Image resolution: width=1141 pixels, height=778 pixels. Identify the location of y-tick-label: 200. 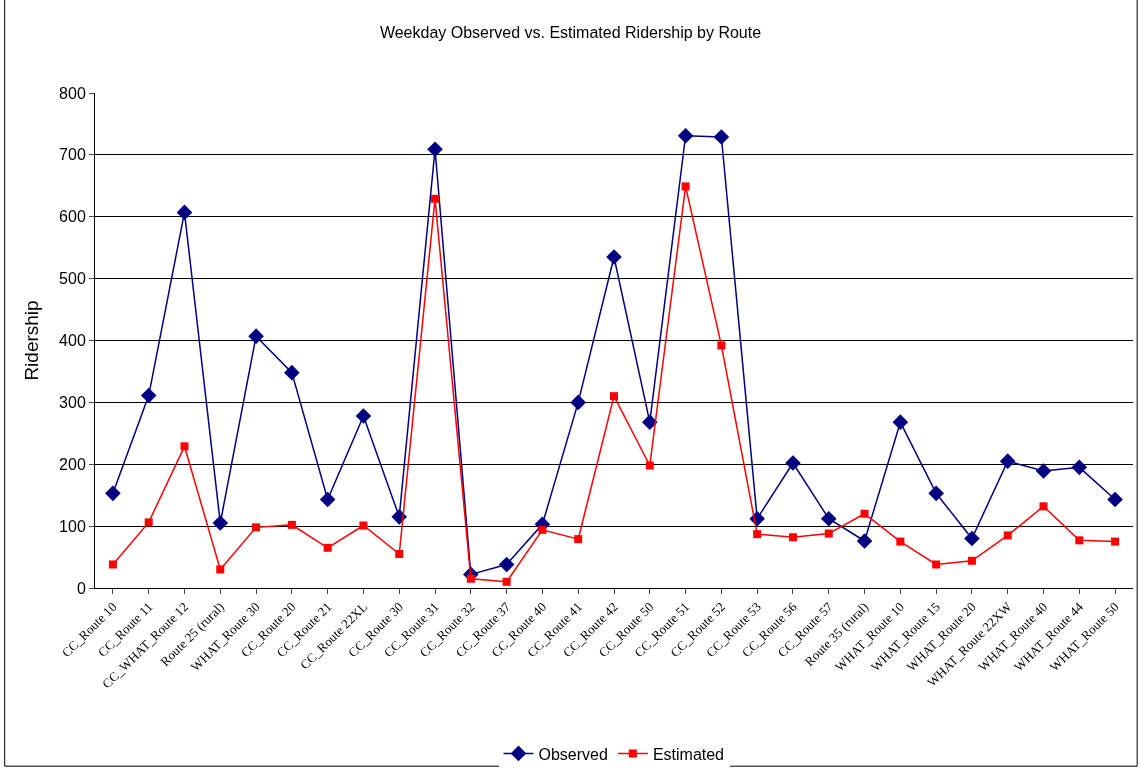
(72, 464).